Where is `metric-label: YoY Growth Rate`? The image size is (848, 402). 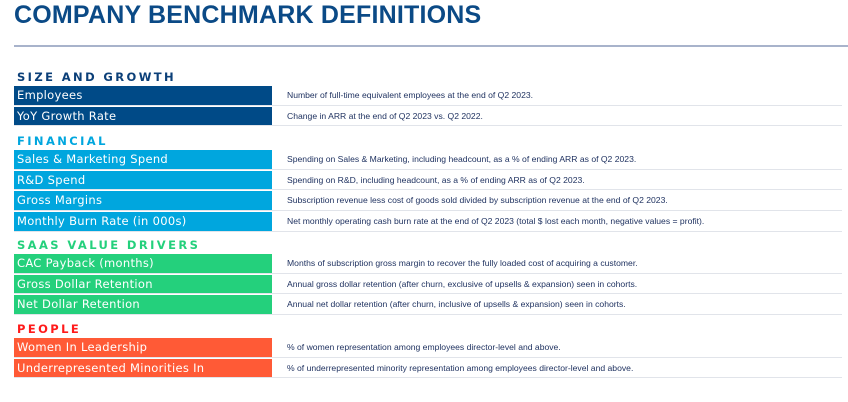 metric-label: YoY Growth Rate is located at coordinates (143, 116).